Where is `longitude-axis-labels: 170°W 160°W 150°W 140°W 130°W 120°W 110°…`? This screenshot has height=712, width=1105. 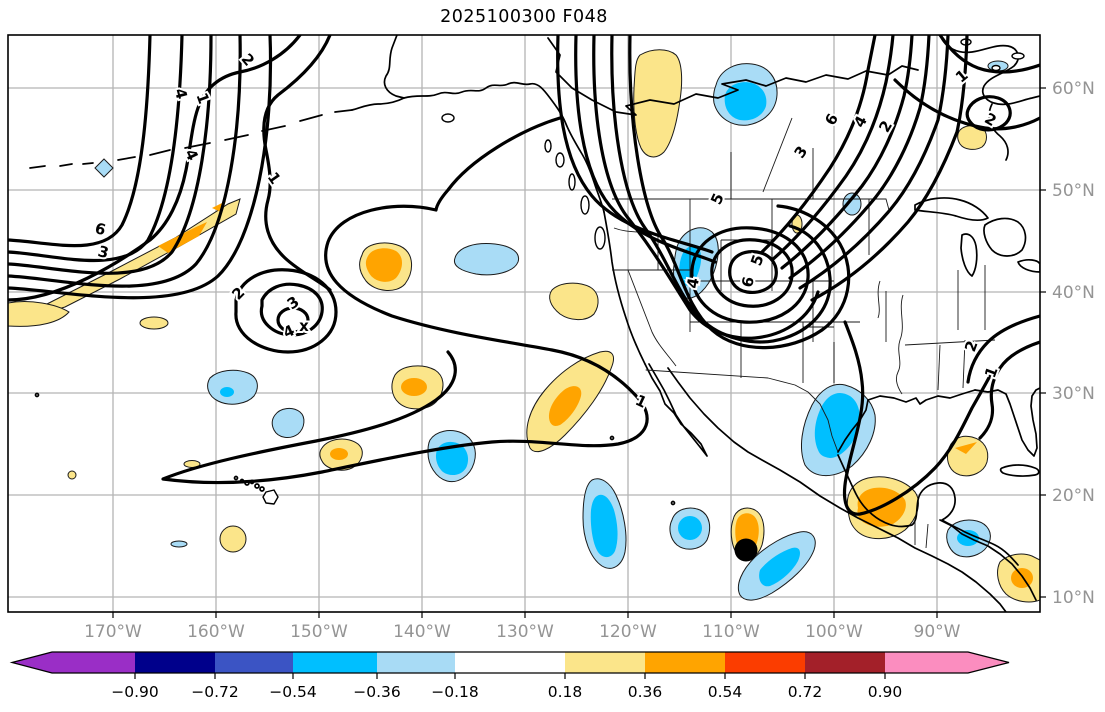 longitude-axis-labels: 170°W 160°W 150°W 140°W 130°W 120°W 110°… is located at coordinates (522, 632).